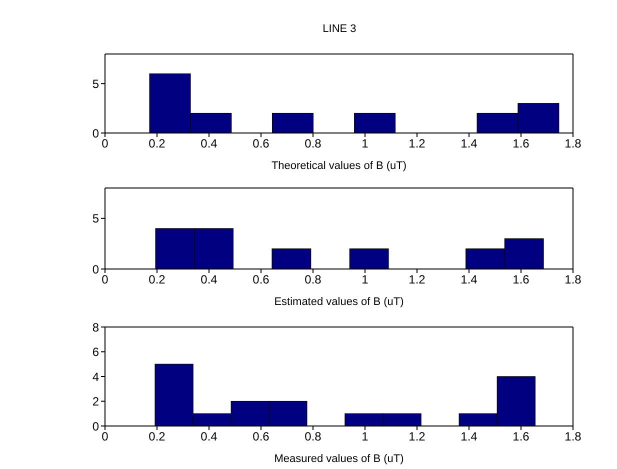 Image resolution: width=617 pixels, height=469 pixels. Describe the element at coordinates (96, 352) in the screenshot. I see `y-tick-label: 6` at that location.